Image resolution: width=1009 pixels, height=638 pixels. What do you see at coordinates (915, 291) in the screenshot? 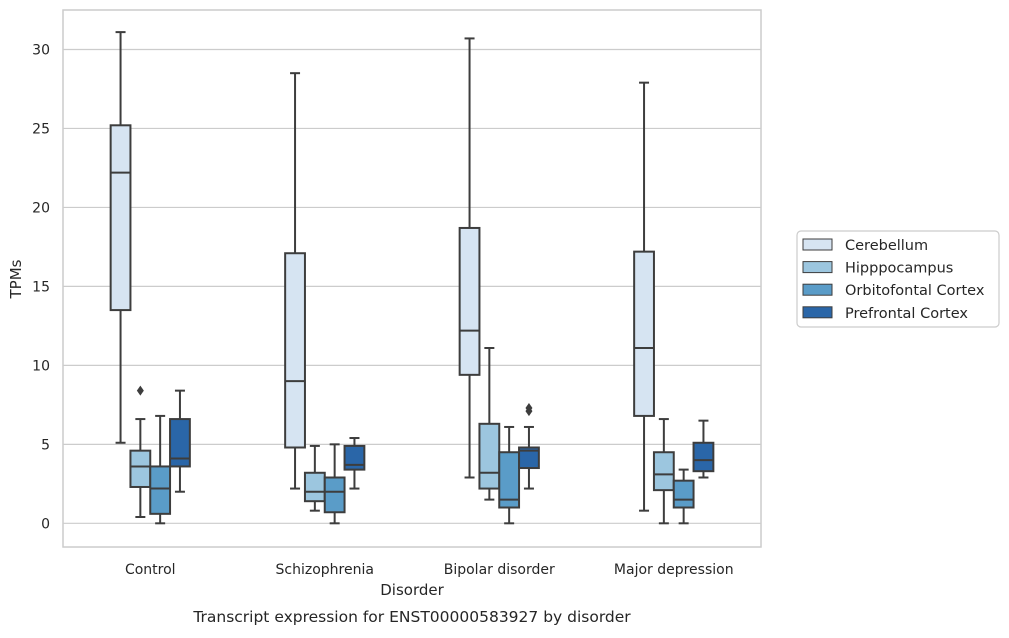
I see `legend-label: Orbitofontal Cortex` at bounding box center [915, 291].